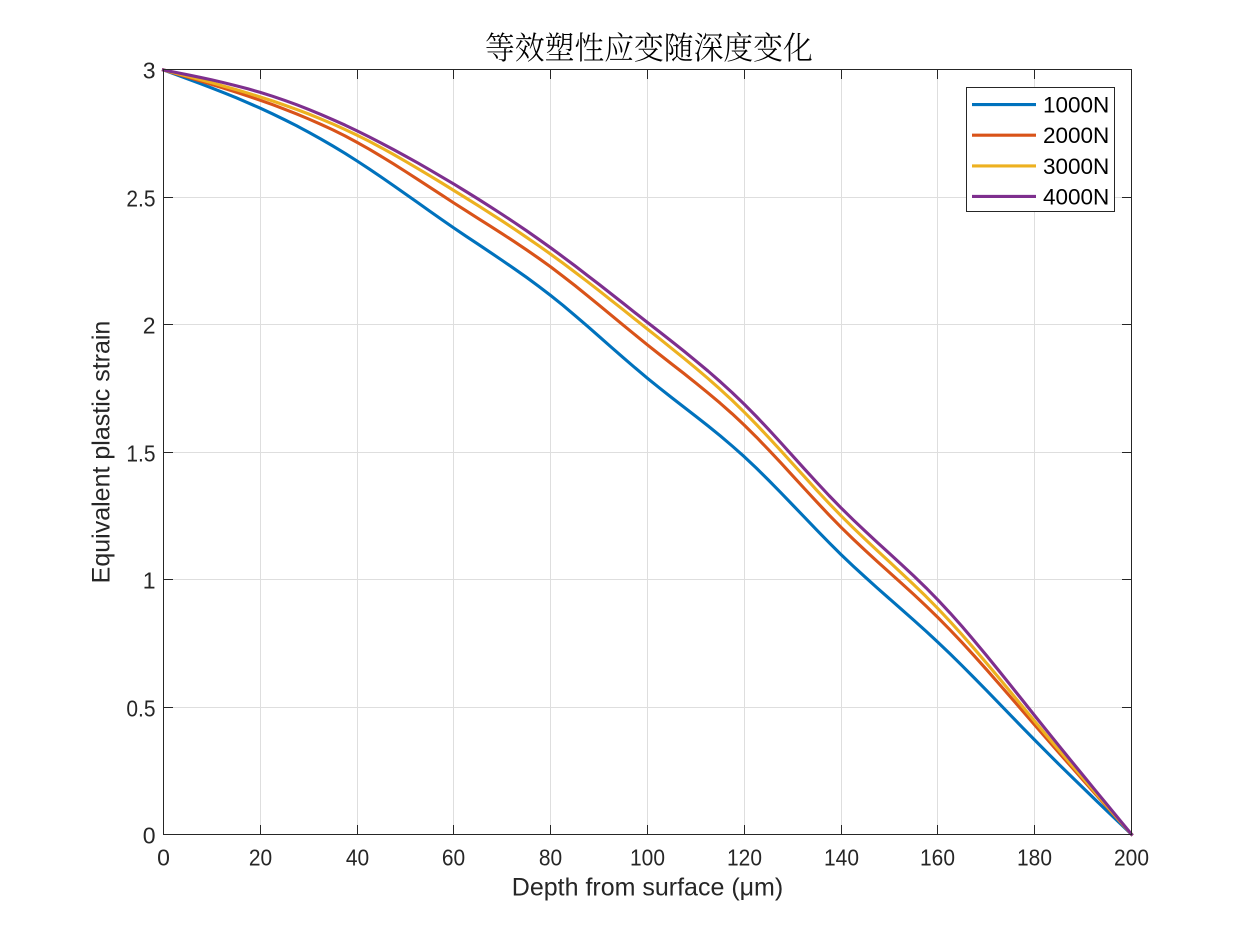 The width and height of the screenshot is (1250, 938). I want to click on svg-text: 3000N, so click(1076, 166).